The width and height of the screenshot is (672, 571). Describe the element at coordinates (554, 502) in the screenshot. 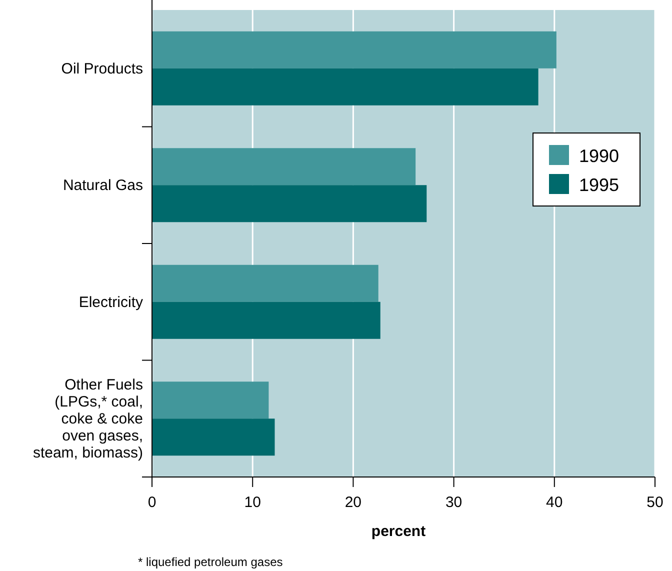

I see `x-tick-label: 40` at that location.